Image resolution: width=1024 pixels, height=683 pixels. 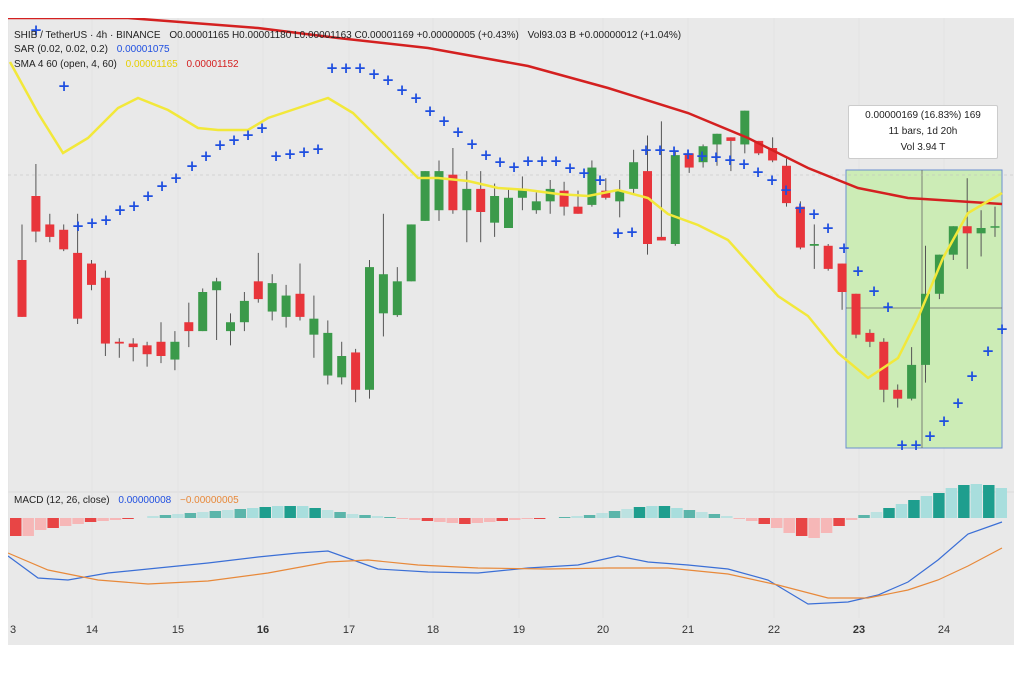 What do you see at coordinates (263, 630) in the screenshot?
I see `x-tick-label: 16` at bounding box center [263, 630].